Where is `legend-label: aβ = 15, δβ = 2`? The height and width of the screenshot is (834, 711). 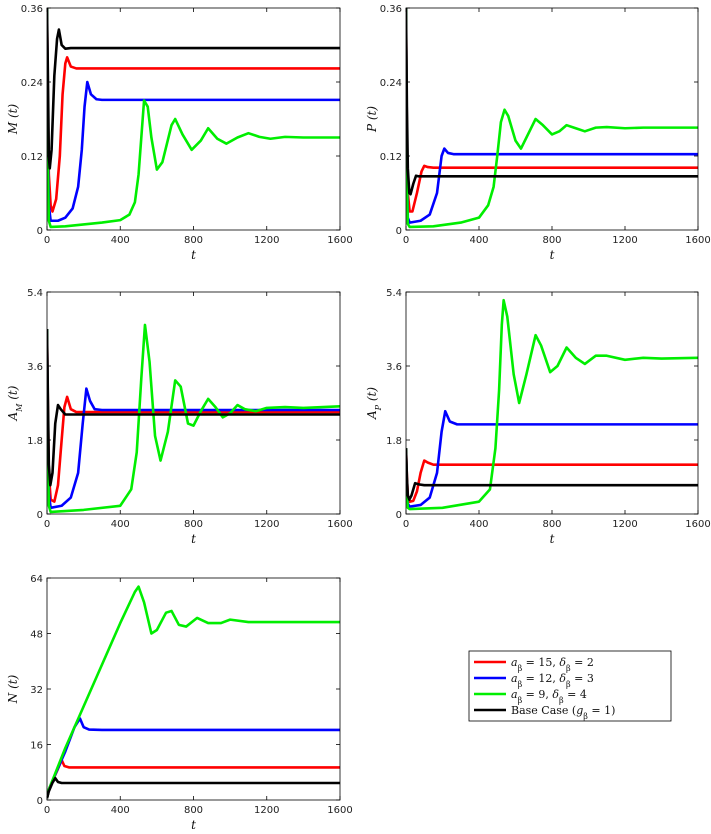
legend-label: aβ = 15, δβ = 2 is located at coordinates (552, 664).